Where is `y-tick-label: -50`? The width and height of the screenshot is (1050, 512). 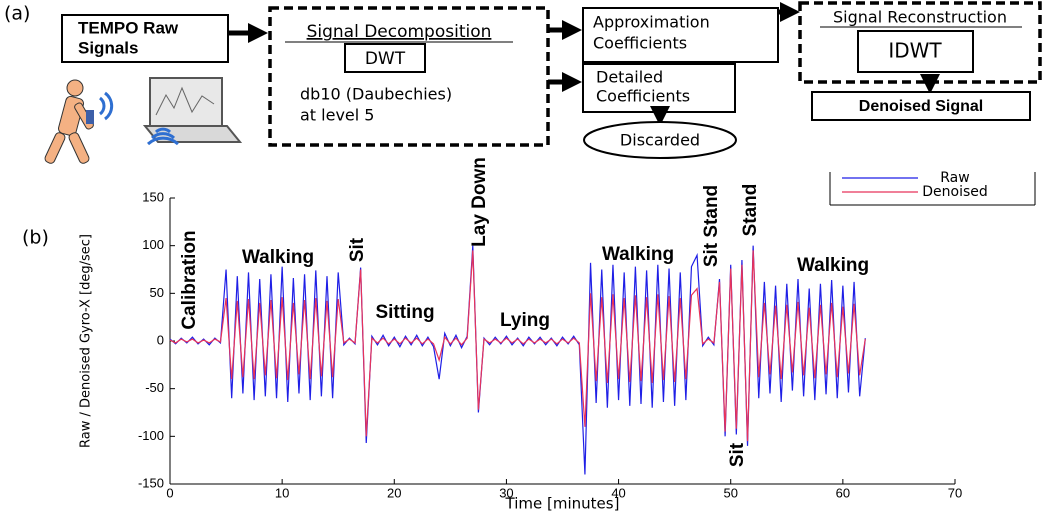
y-tick-label: -50 is located at coordinates (154, 387).